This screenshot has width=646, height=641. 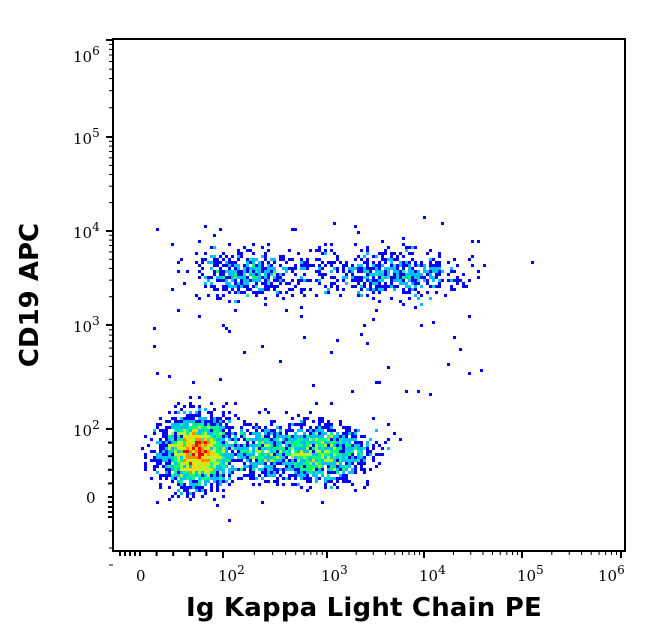 What do you see at coordinates (86, 275) in the screenshot?
I see `y-axis-tick-labels: 0 10² 10³ 10⁴ 10⁵ 10⁶` at bounding box center [86, 275].